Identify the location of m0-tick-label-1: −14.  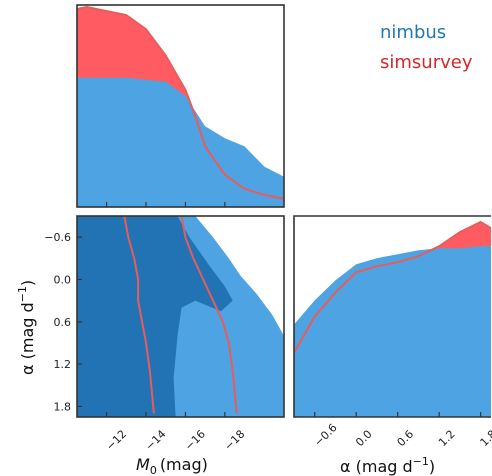
(156, 441).